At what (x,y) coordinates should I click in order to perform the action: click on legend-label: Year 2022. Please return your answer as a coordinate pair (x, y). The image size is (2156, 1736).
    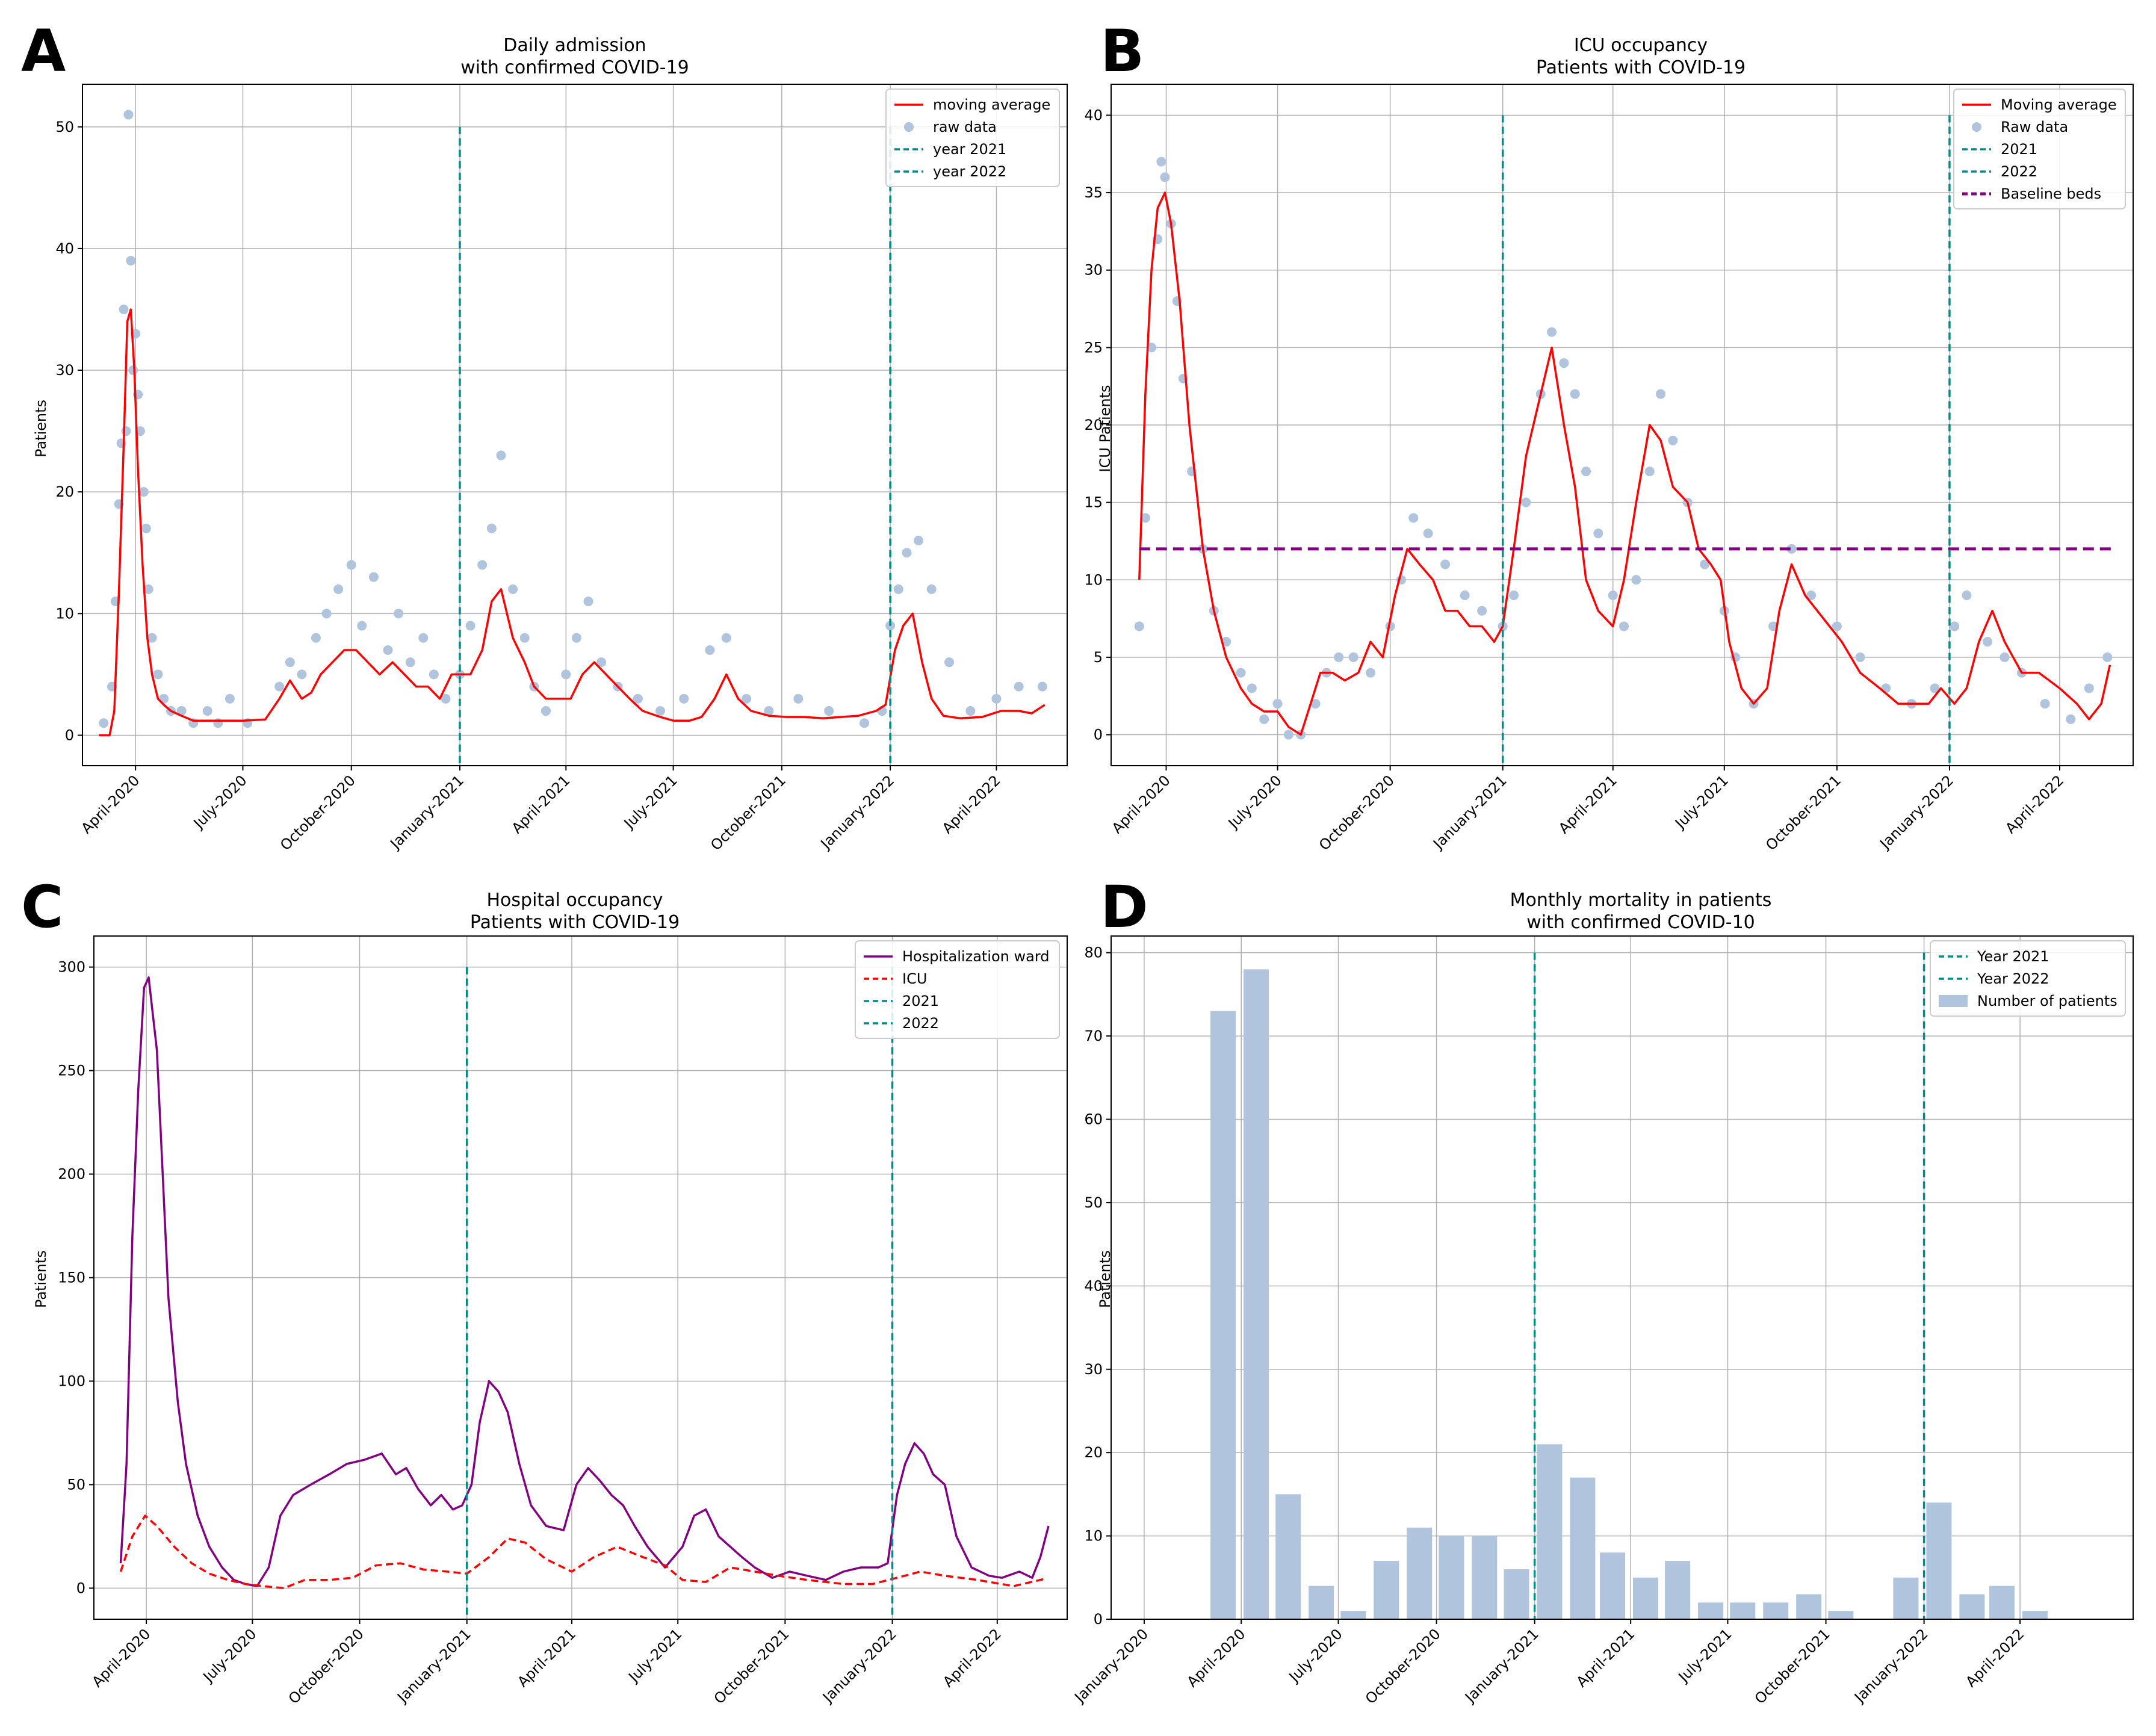
    Looking at the image, I should click on (2013, 978).